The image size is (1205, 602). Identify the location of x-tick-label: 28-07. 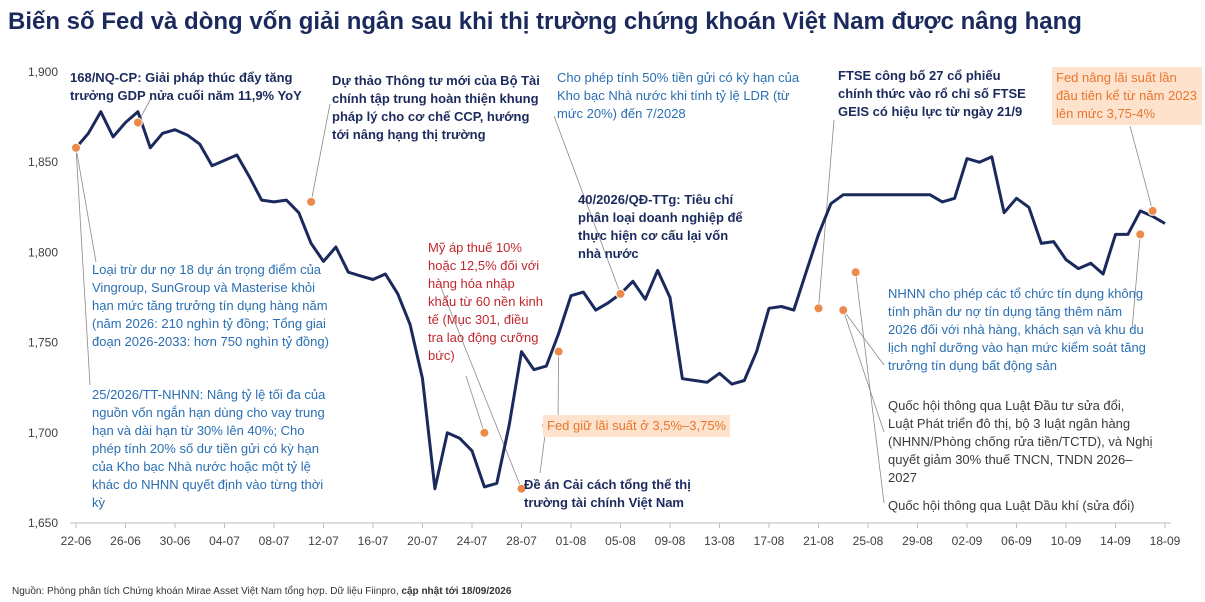
(521, 541).